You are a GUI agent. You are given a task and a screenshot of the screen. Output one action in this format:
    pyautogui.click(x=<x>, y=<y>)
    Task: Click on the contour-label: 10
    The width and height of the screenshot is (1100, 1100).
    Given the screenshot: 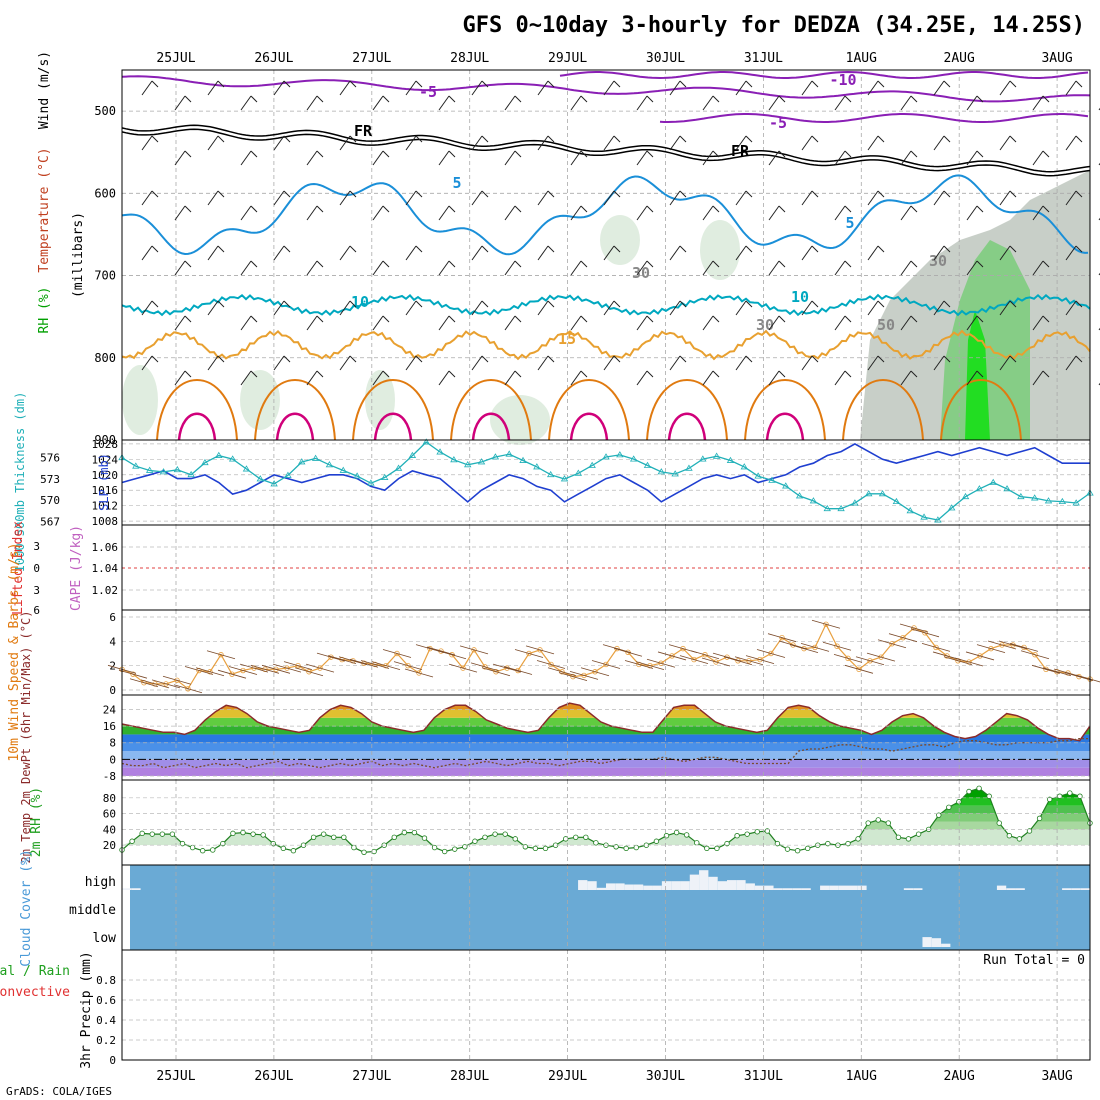 What is the action you would take?
    pyautogui.click(x=360, y=302)
    